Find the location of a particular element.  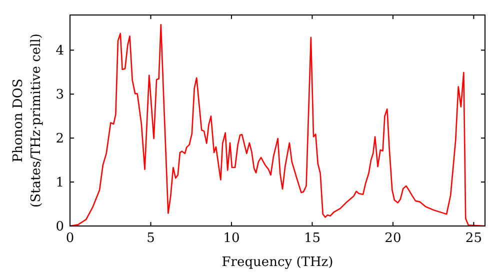

x-tick-label: 20 is located at coordinates (393, 238).